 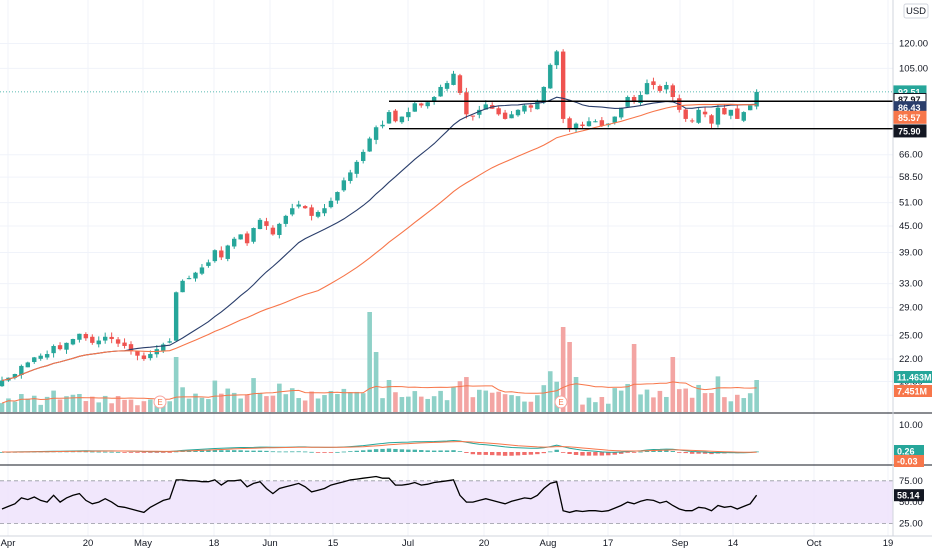 I want to click on currency-label: USD, so click(x=916, y=11).